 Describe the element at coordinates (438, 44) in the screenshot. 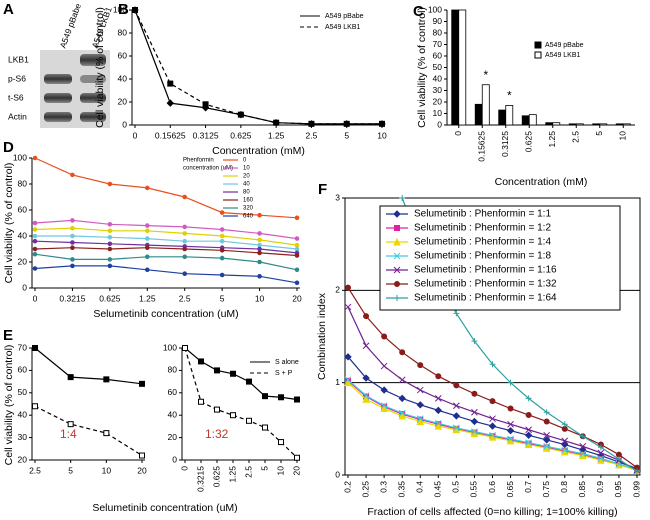

I see `y-tick-label: 70` at that location.